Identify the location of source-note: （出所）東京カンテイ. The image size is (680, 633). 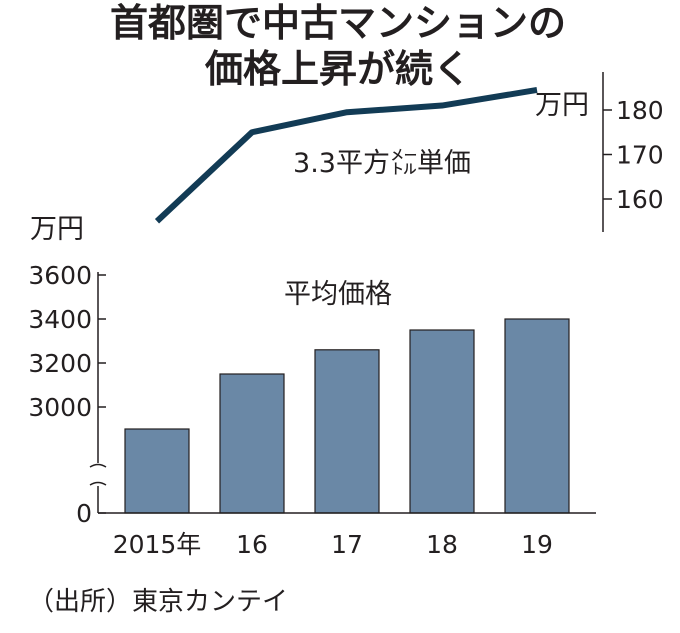
(158, 602).